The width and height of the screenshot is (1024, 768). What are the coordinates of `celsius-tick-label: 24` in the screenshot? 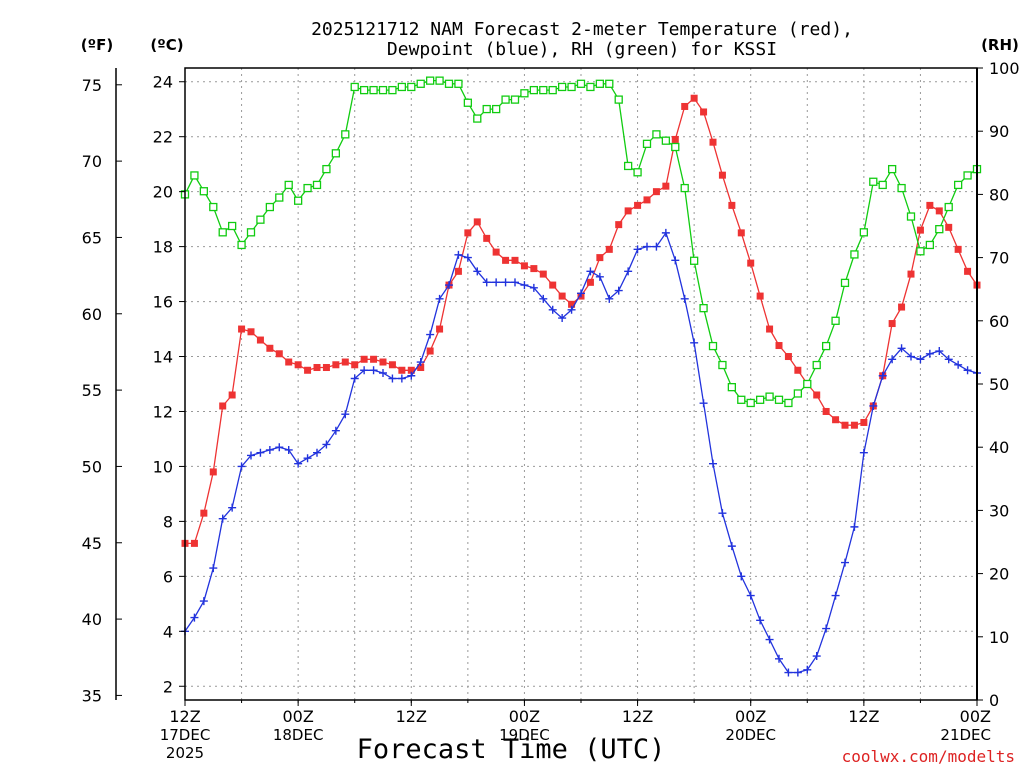 It's located at (163, 82).